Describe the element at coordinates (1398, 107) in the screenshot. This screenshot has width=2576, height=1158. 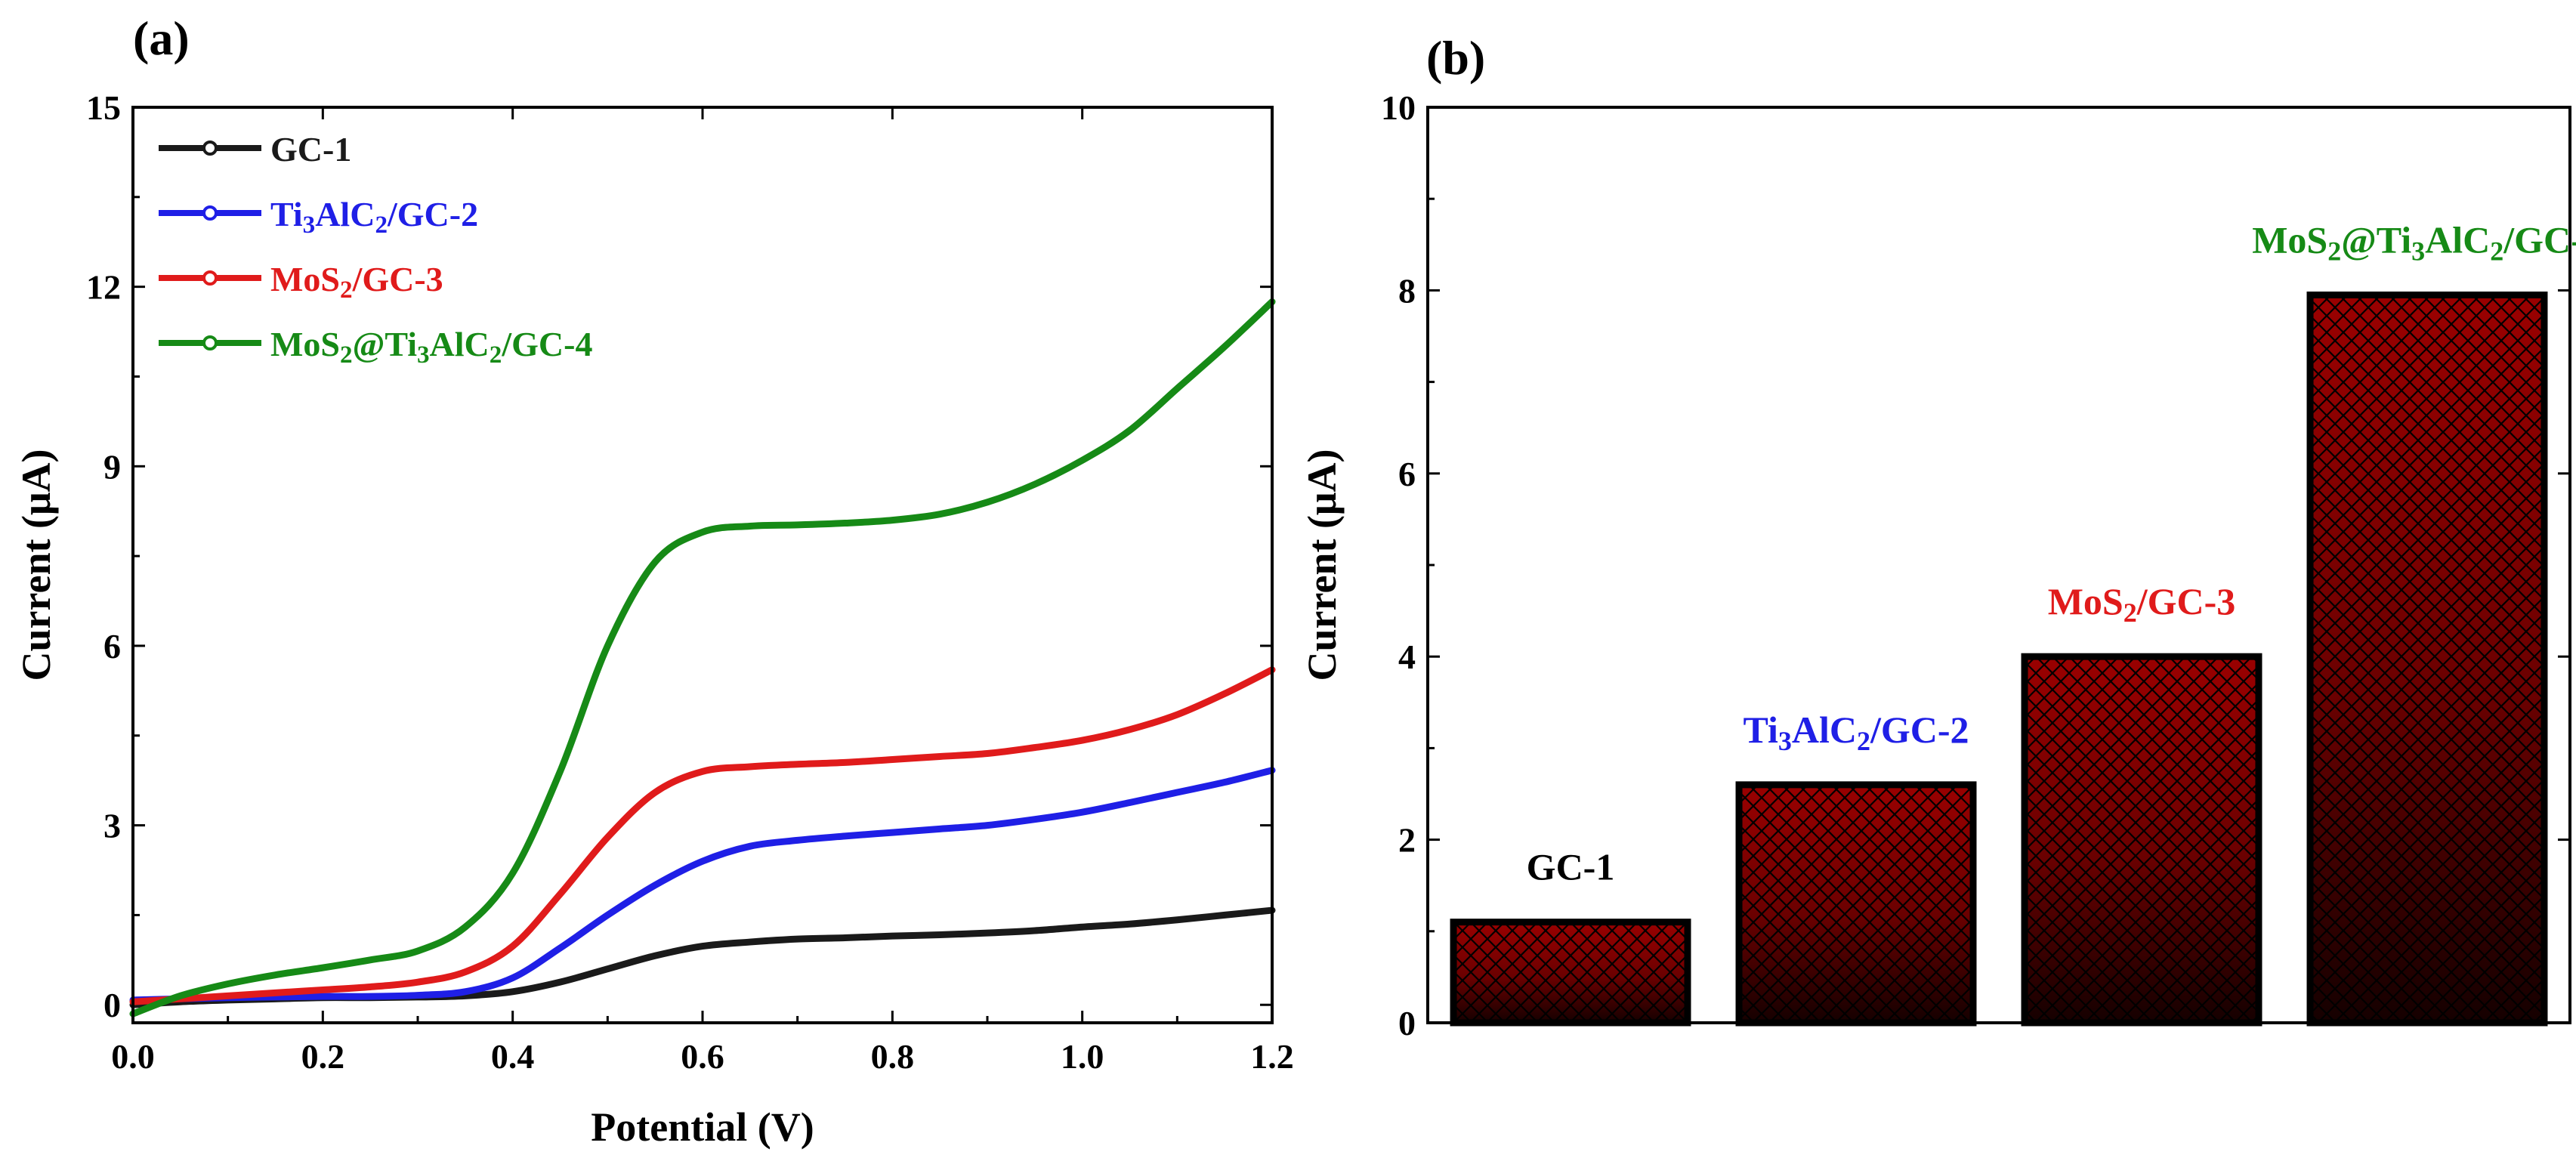
I see `y-tick-label: 10` at that location.